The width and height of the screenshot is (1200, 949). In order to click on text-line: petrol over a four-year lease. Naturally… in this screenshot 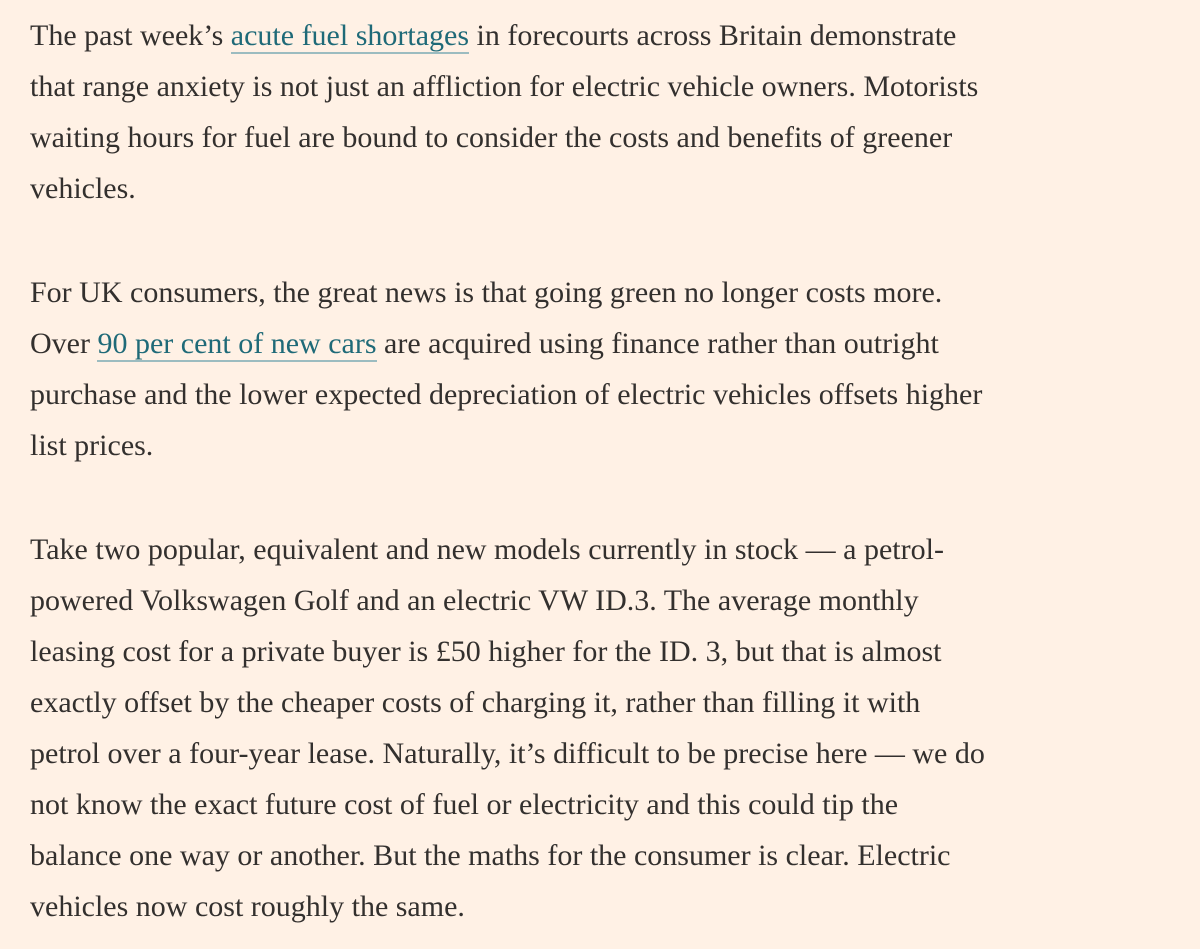, I will do `click(615, 753)`.